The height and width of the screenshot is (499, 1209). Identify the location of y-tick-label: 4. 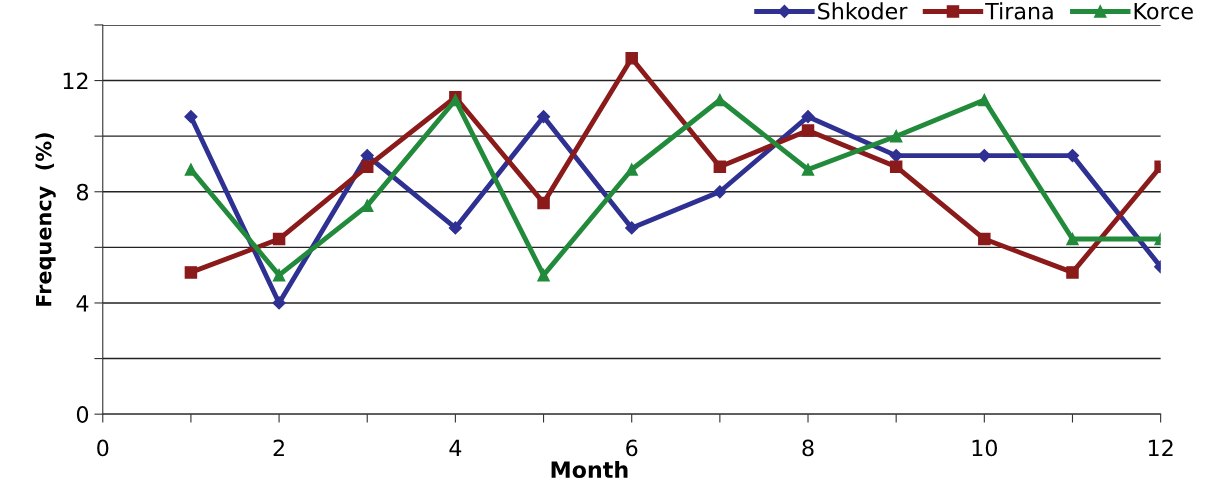
(82, 303).